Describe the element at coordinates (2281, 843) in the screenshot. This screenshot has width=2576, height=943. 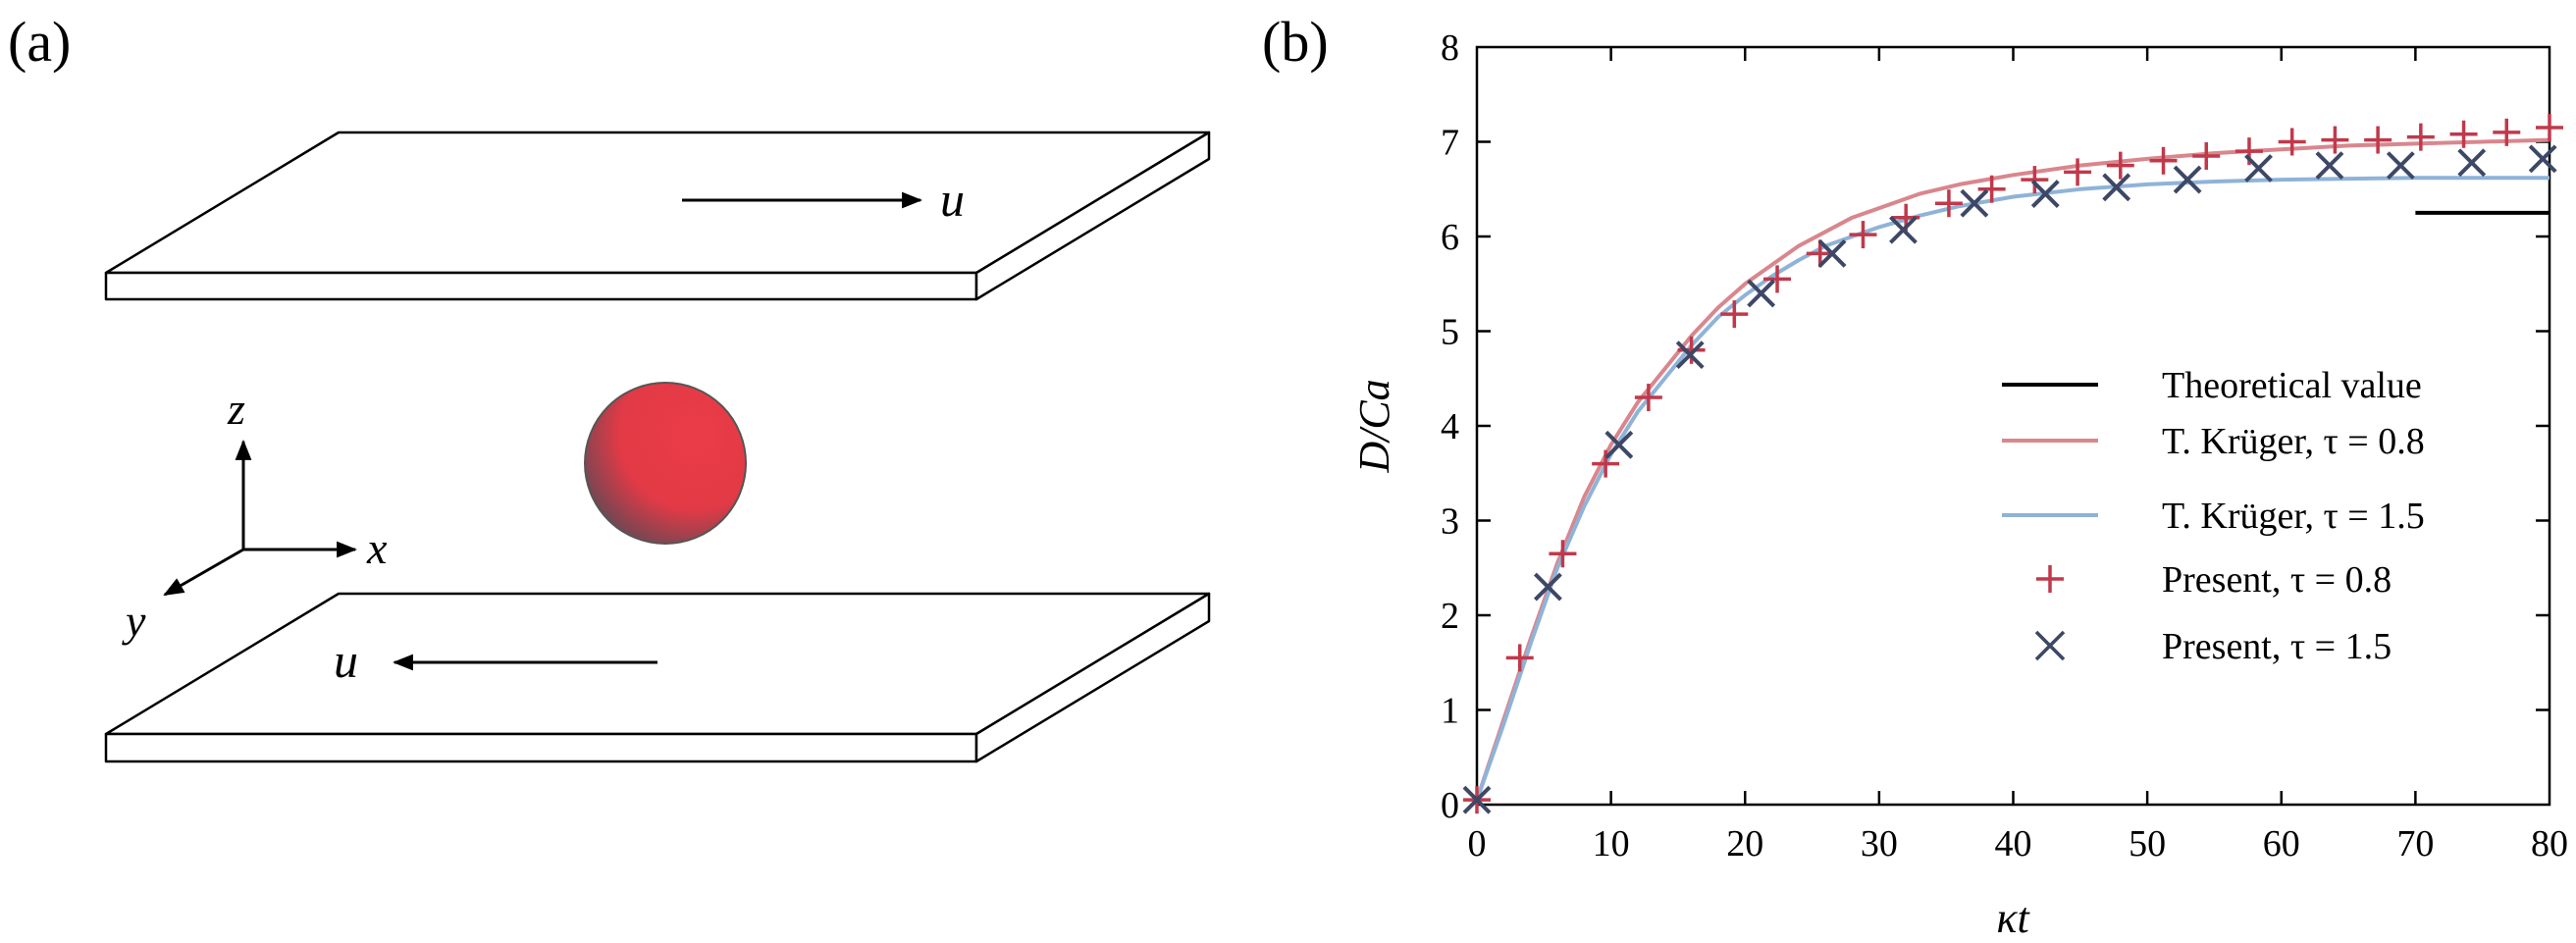
I see `x-tick-label: 60` at that location.